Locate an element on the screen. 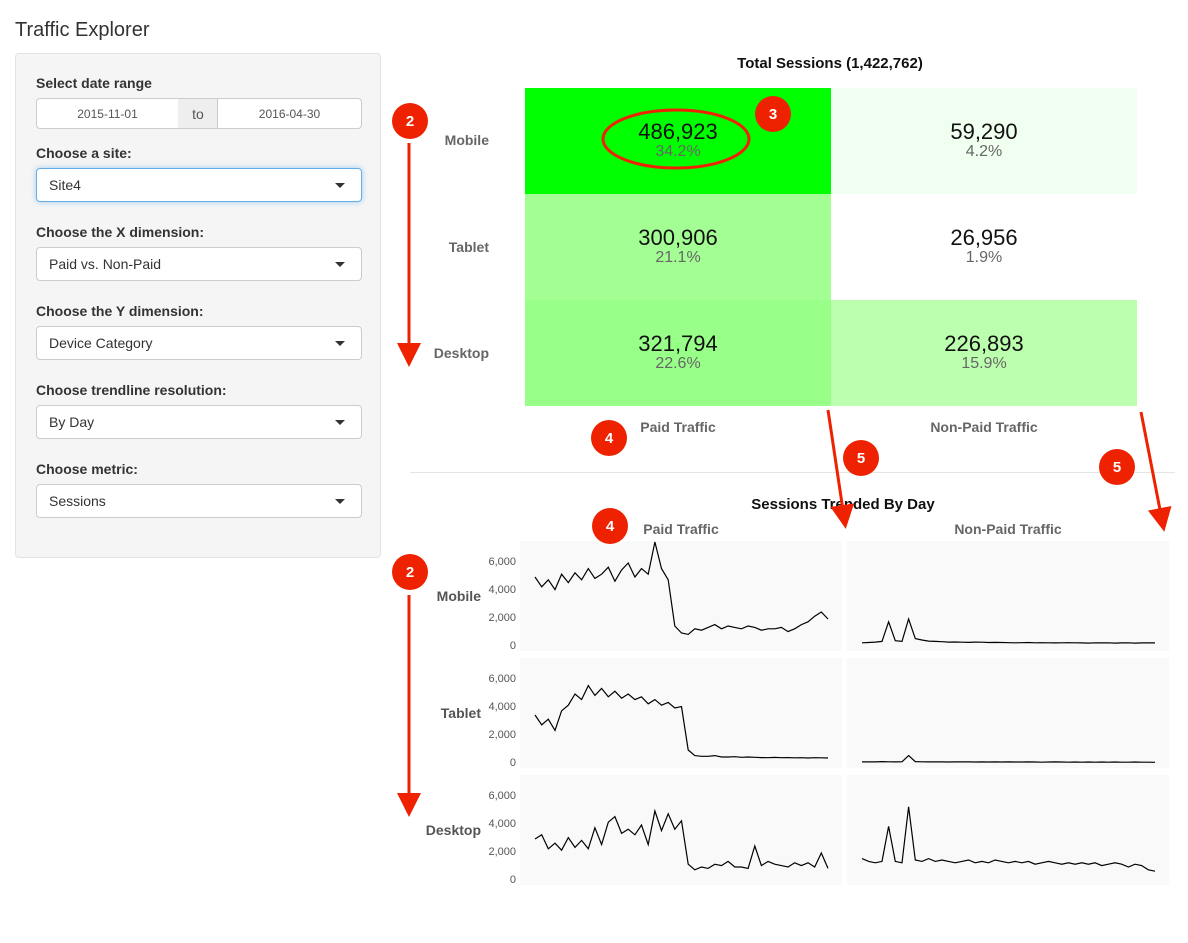  heatmap-row-label: Mobile is located at coordinates (466, 140).